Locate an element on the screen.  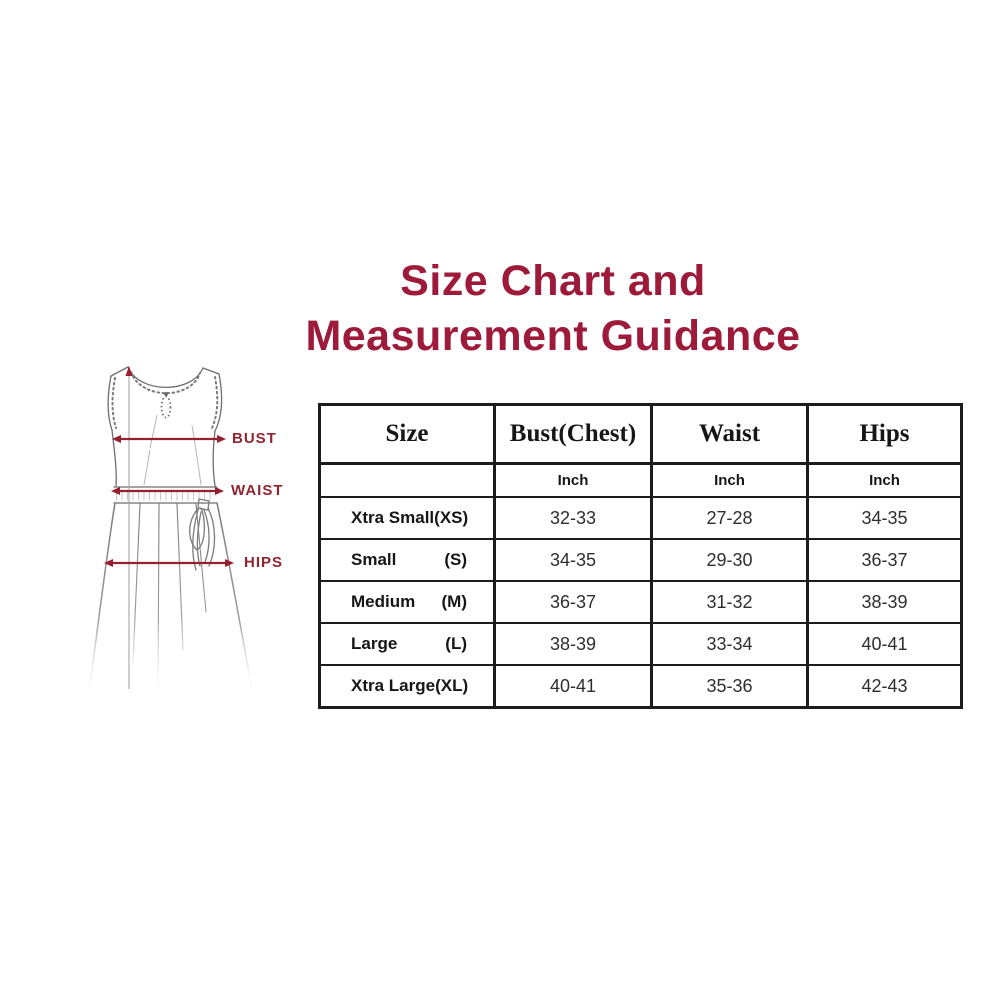
hips-label: HIPS is located at coordinates (264, 562).